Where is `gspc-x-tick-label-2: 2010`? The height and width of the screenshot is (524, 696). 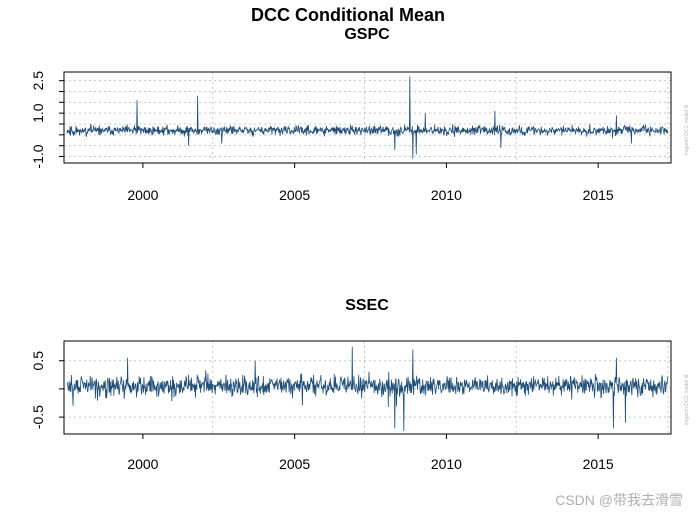
gspc-x-tick-label-2: 2010 is located at coordinates (446, 195).